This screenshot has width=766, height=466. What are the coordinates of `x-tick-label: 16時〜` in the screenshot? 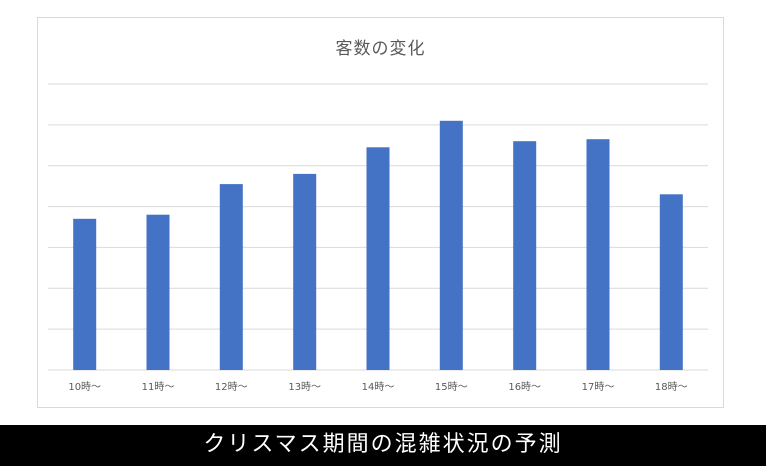 It's located at (524, 387).